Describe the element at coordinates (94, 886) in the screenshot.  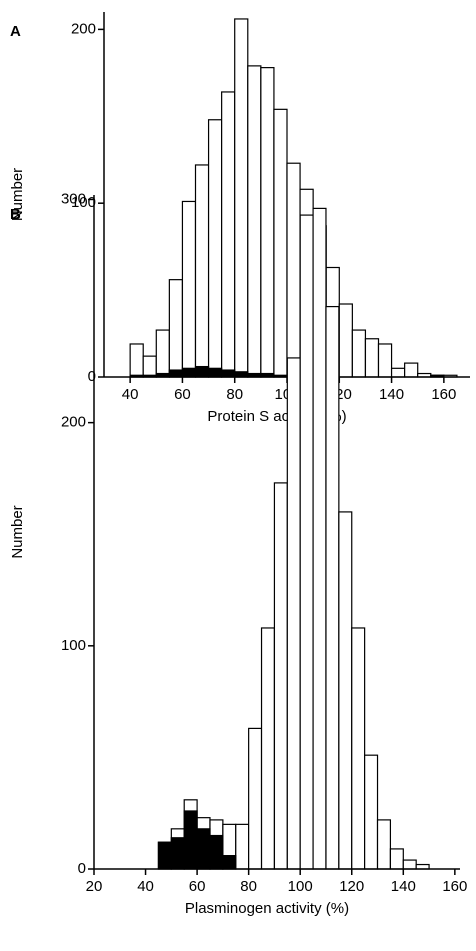
I see `x-tick-label: 20` at that location.